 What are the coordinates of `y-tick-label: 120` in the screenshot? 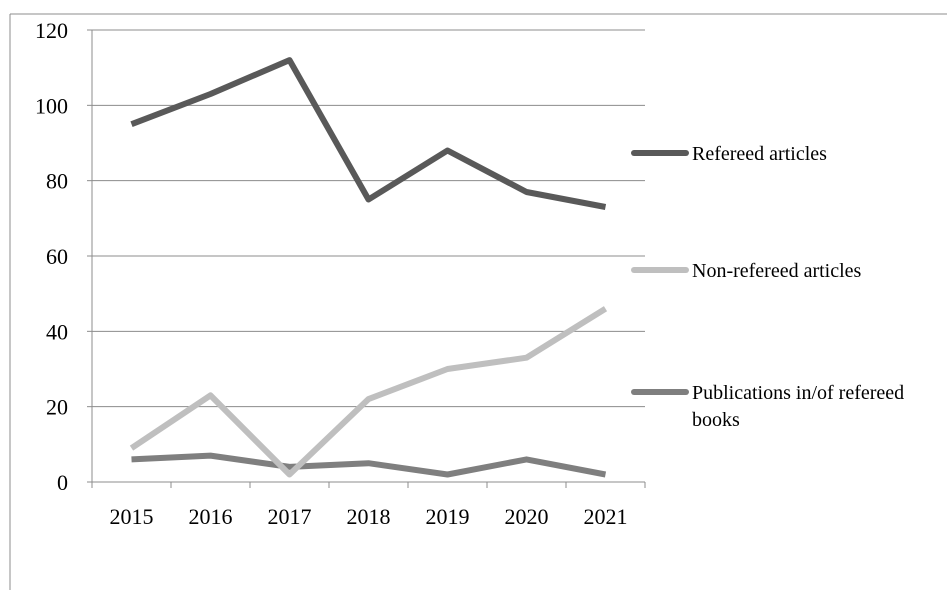 It's located at (51, 30).